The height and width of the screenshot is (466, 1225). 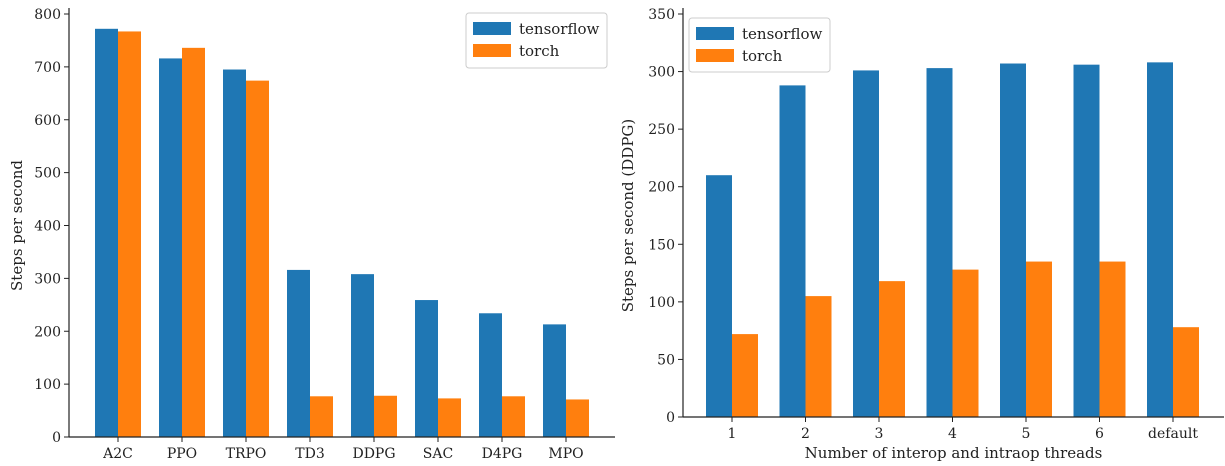 What do you see at coordinates (954, 453) in the screenshot?
I see `x-axis-label: Number of interop and intraop threads` at bounding box center [954, 453].